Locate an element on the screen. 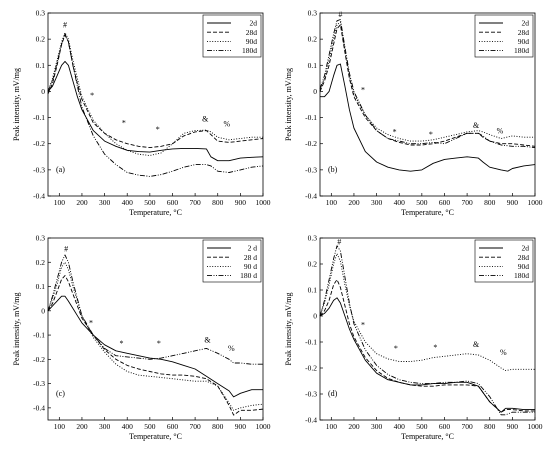 The image size is (550, 452). panel-label: (a) is located at coordinates (60, 169).